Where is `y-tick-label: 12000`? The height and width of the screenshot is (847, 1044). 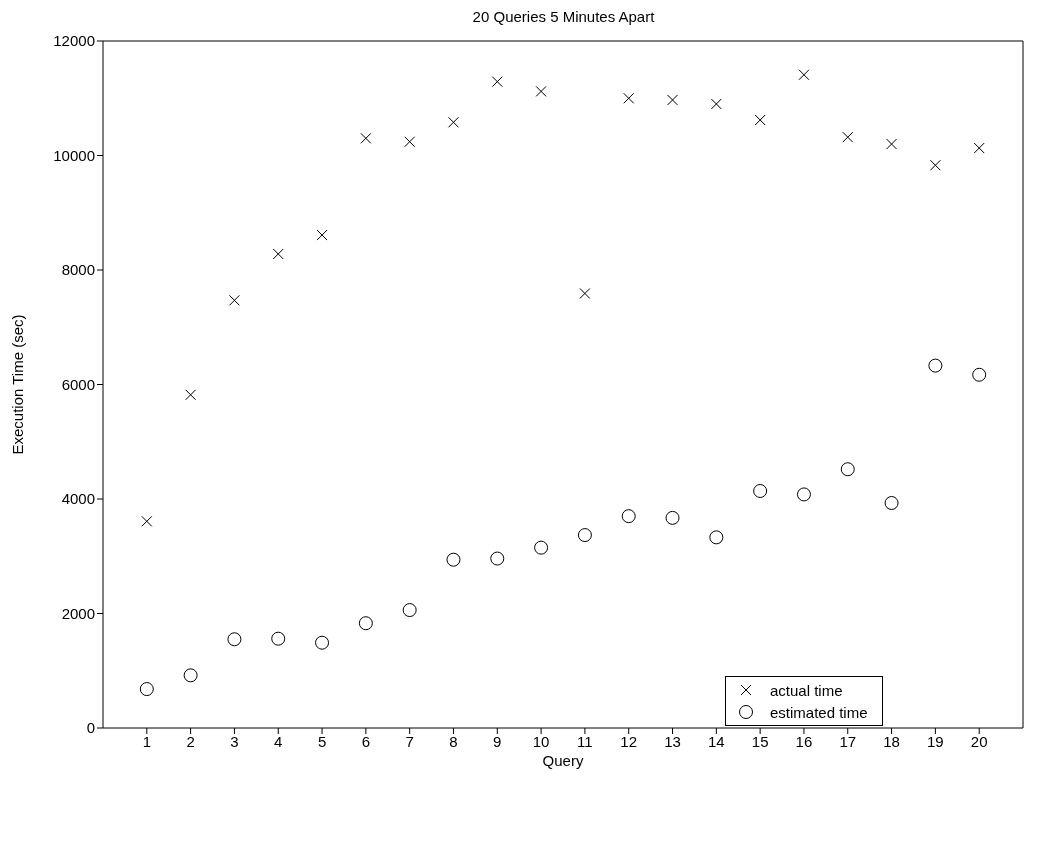
y-tick-label: 12000 is located at coordinates (74, 41).